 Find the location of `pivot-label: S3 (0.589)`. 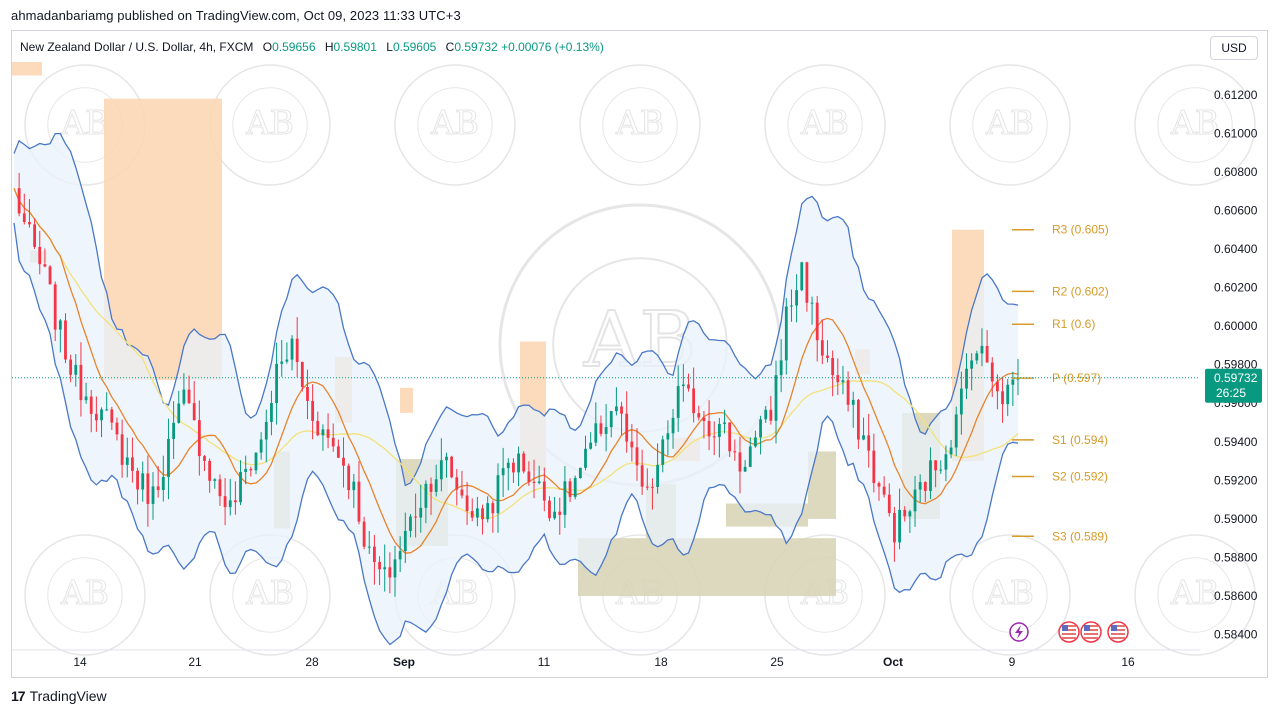

pivot-label: S3 (0.589) is located at coordinates (1080, 536).